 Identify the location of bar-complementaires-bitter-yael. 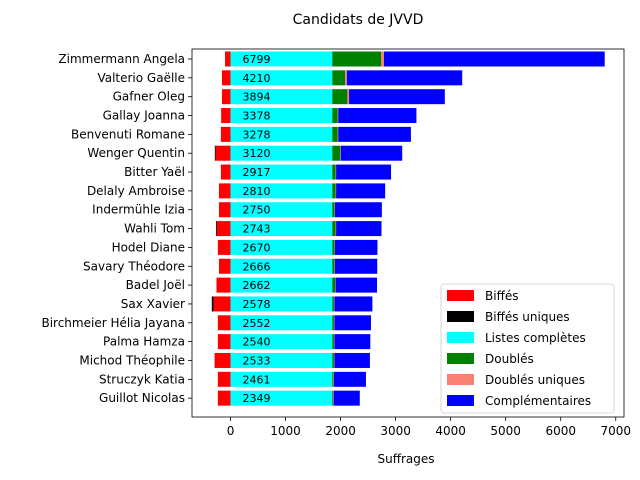
(364, 172).